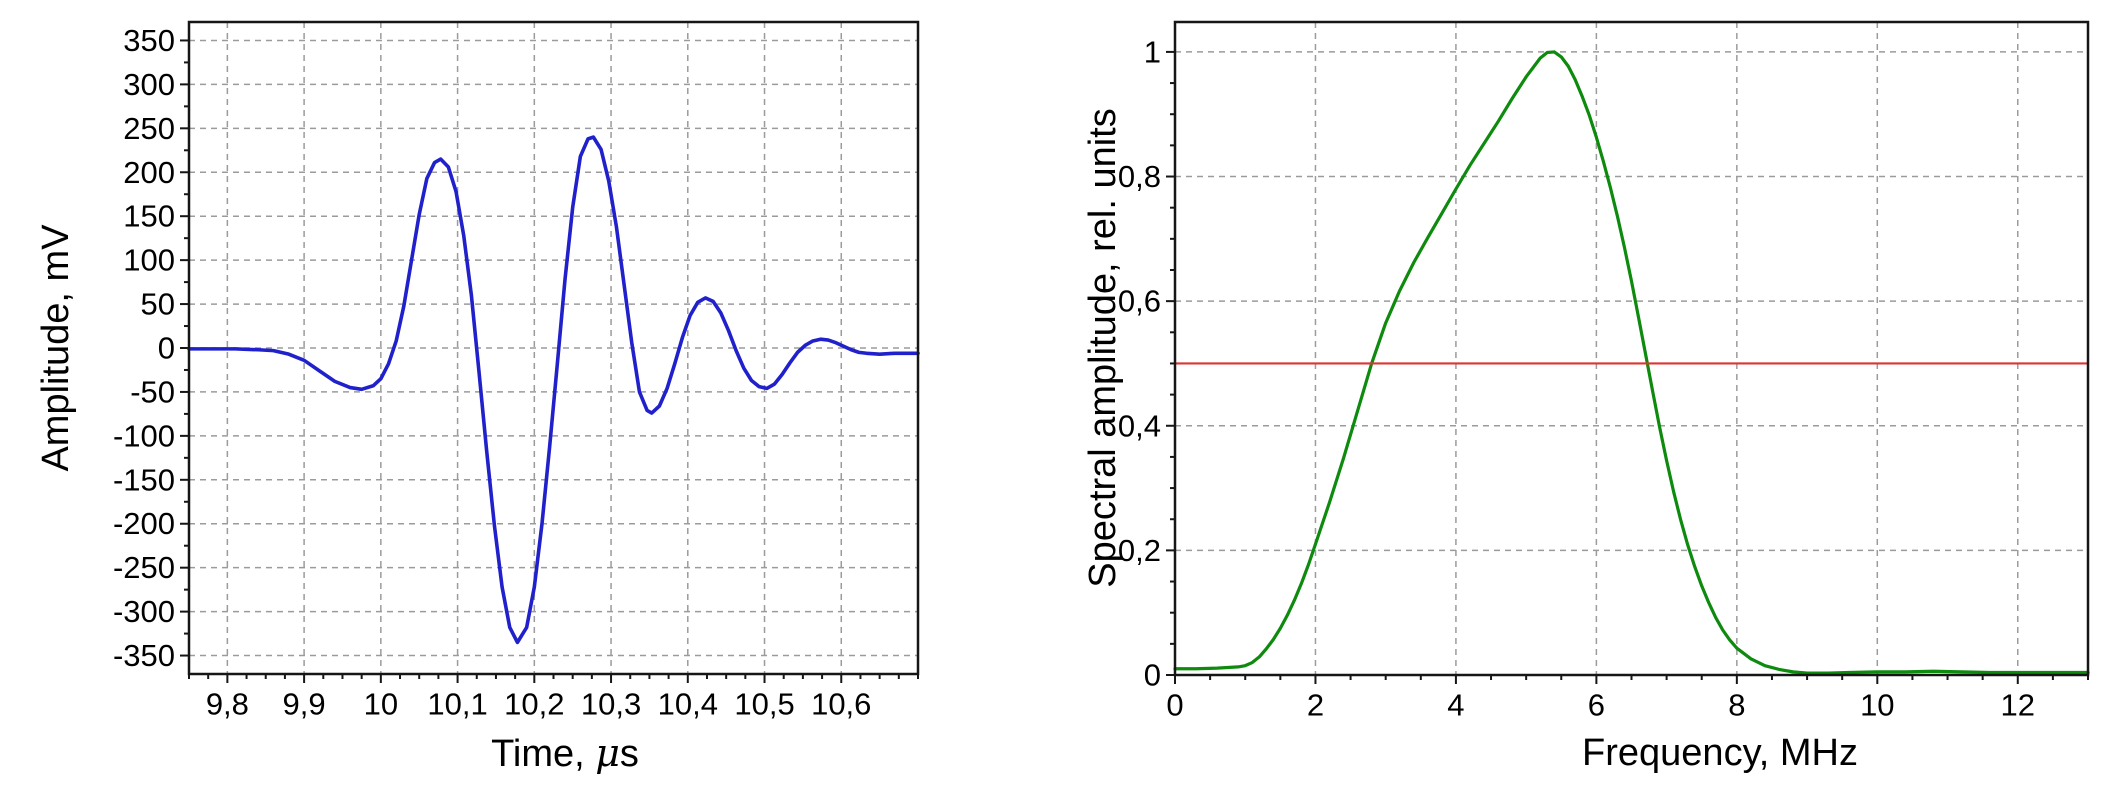  I want to click on time-domain-x-tick-label: 9,9, so click(304, 703).